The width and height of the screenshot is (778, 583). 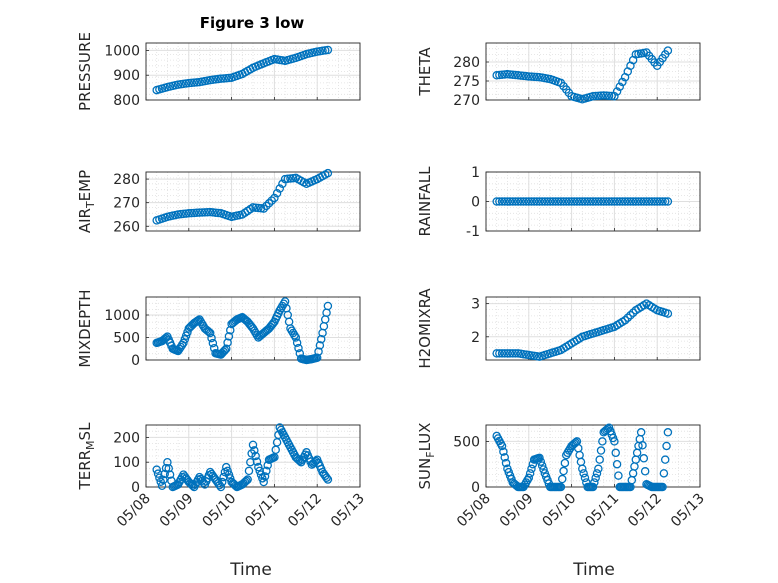 I want to click on y-tick-label: 2, so click(x=475, y=338).